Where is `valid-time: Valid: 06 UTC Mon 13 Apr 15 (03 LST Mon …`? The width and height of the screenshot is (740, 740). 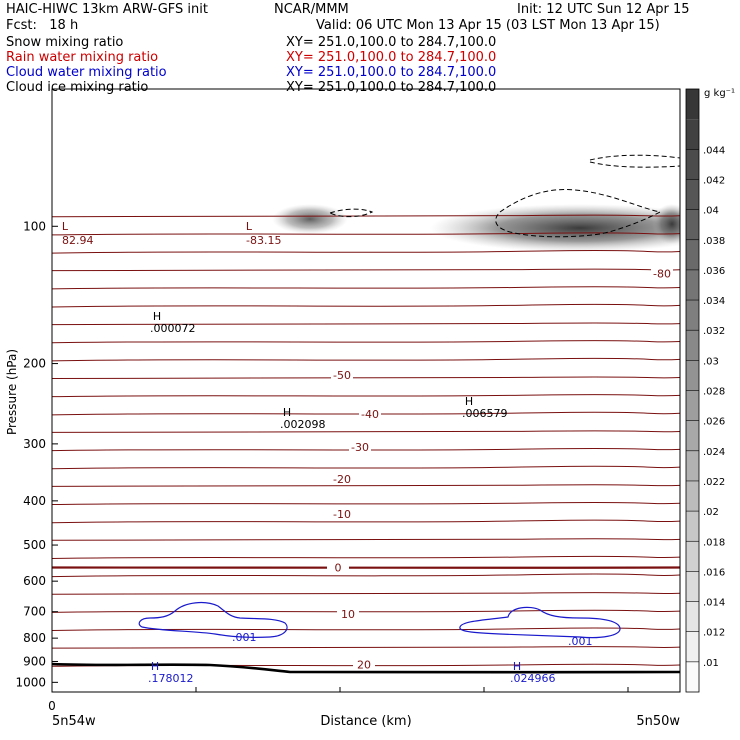 valid-time: Valid: 06 UTC Mon 13 Apr 15 (03 LST Mon … is located at coordinates (488, 25).